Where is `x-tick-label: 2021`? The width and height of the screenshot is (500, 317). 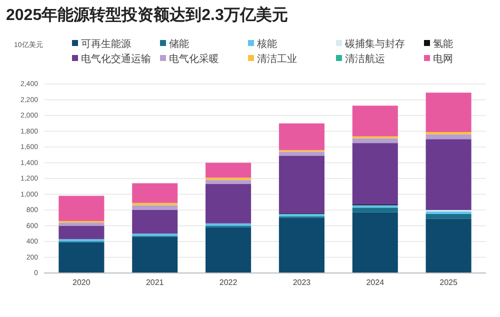
x-tick-label: 2021 is located at coordinates (155, 282).